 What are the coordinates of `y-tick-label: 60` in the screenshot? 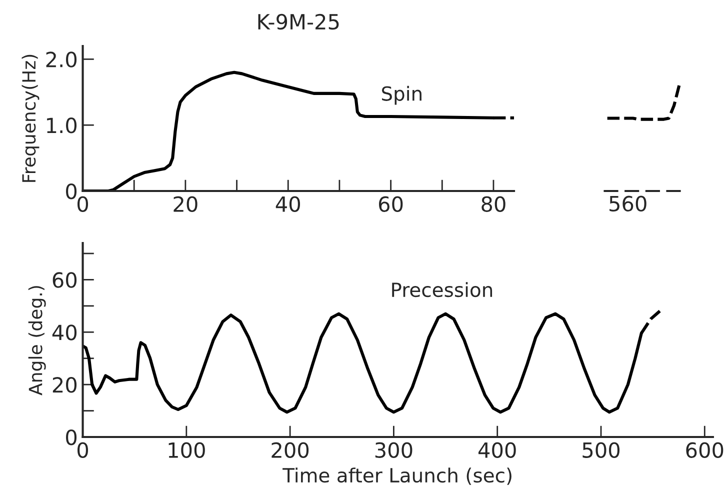 It's located at (64, 280).